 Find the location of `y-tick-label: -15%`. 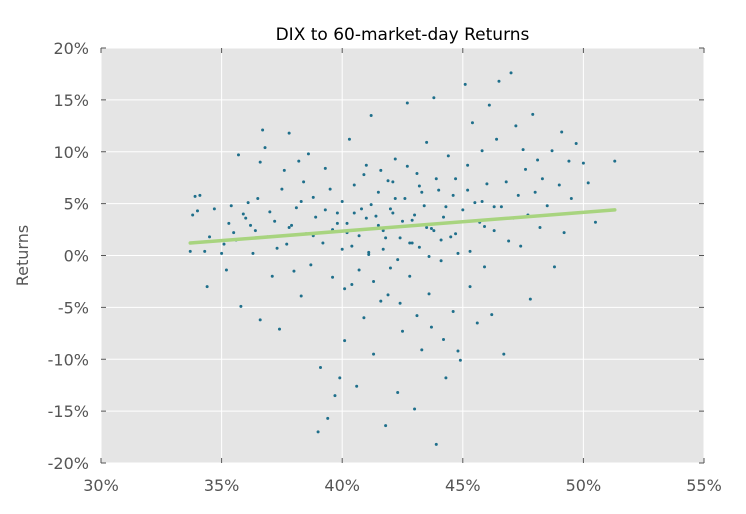

y-tick-label: -15% is located at coordinates (68, 411).